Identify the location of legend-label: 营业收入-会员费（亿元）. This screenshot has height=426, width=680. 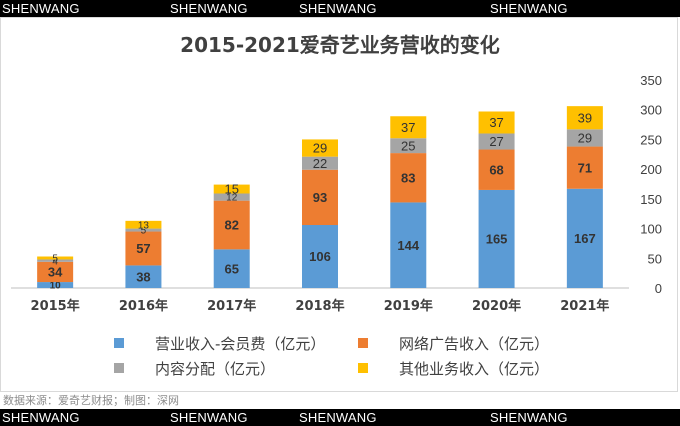
(240, 344).